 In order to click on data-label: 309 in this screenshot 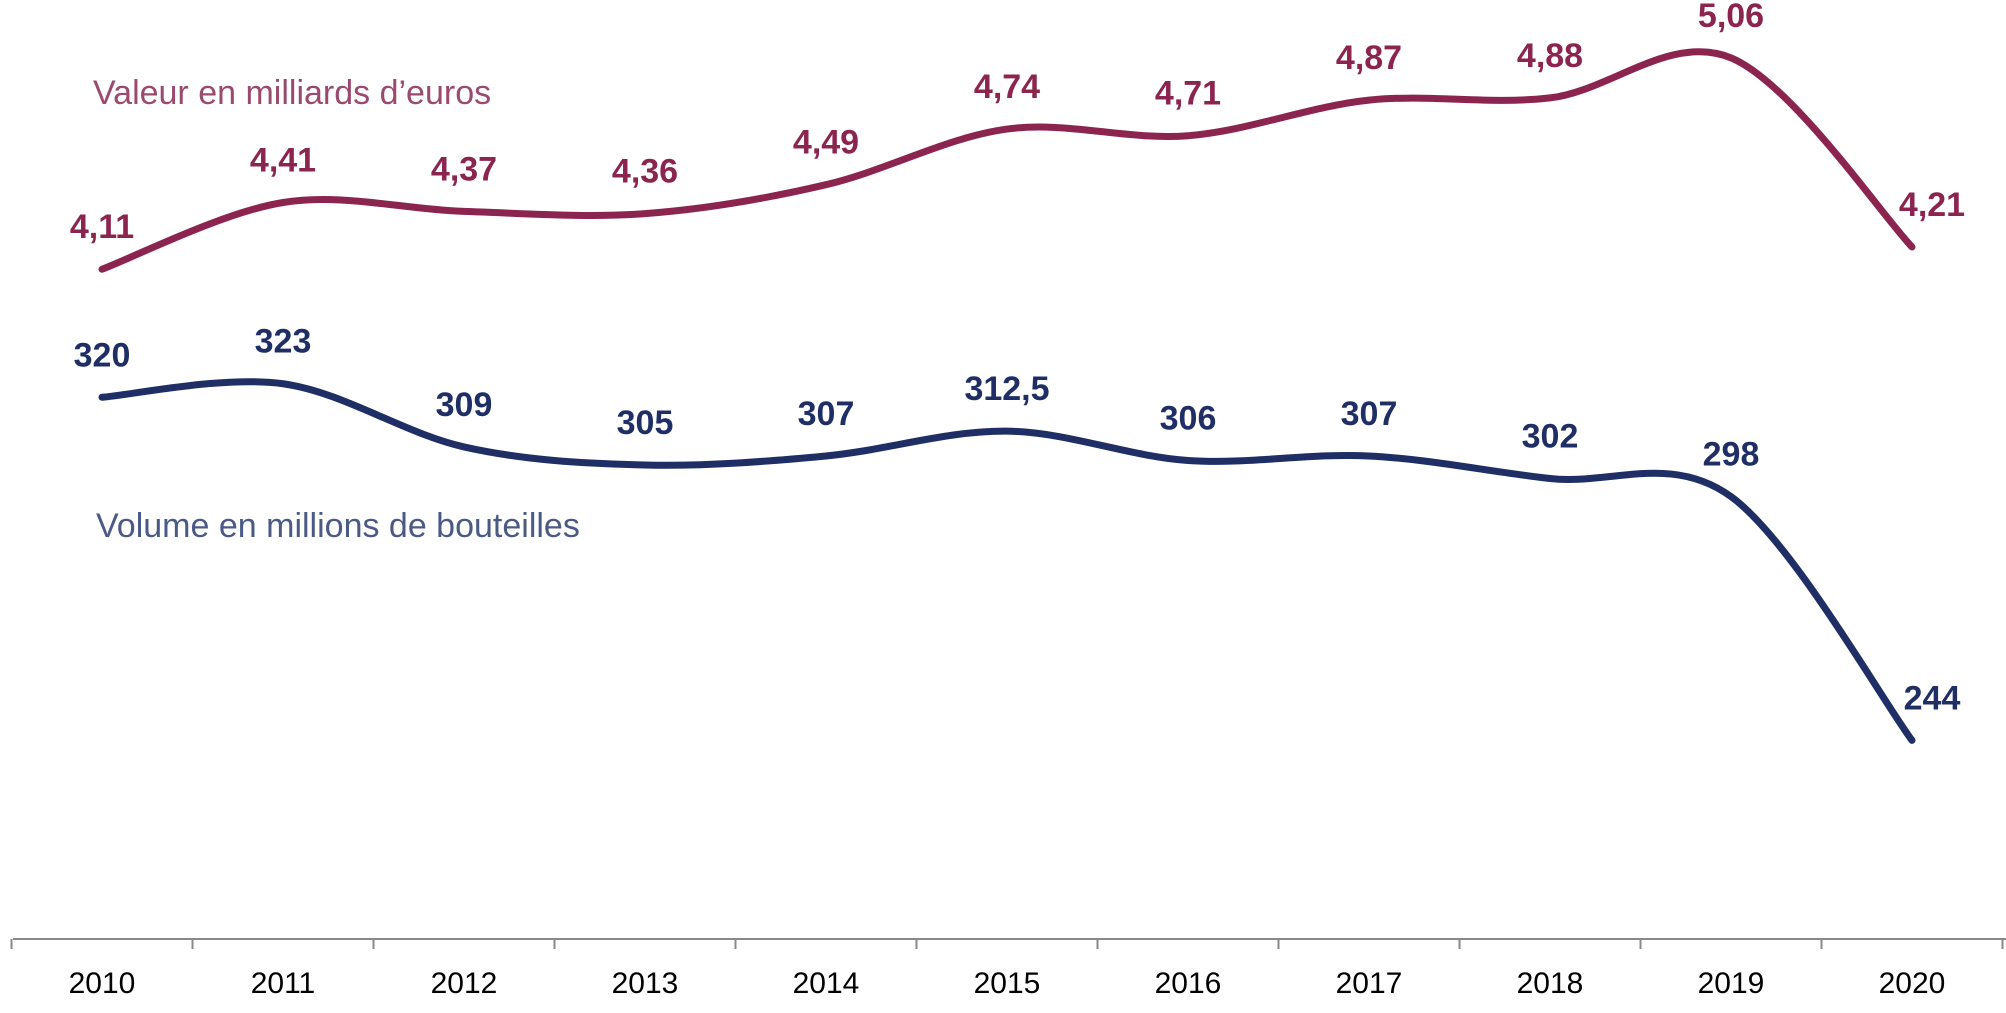, I will do `click(464, 405)`.